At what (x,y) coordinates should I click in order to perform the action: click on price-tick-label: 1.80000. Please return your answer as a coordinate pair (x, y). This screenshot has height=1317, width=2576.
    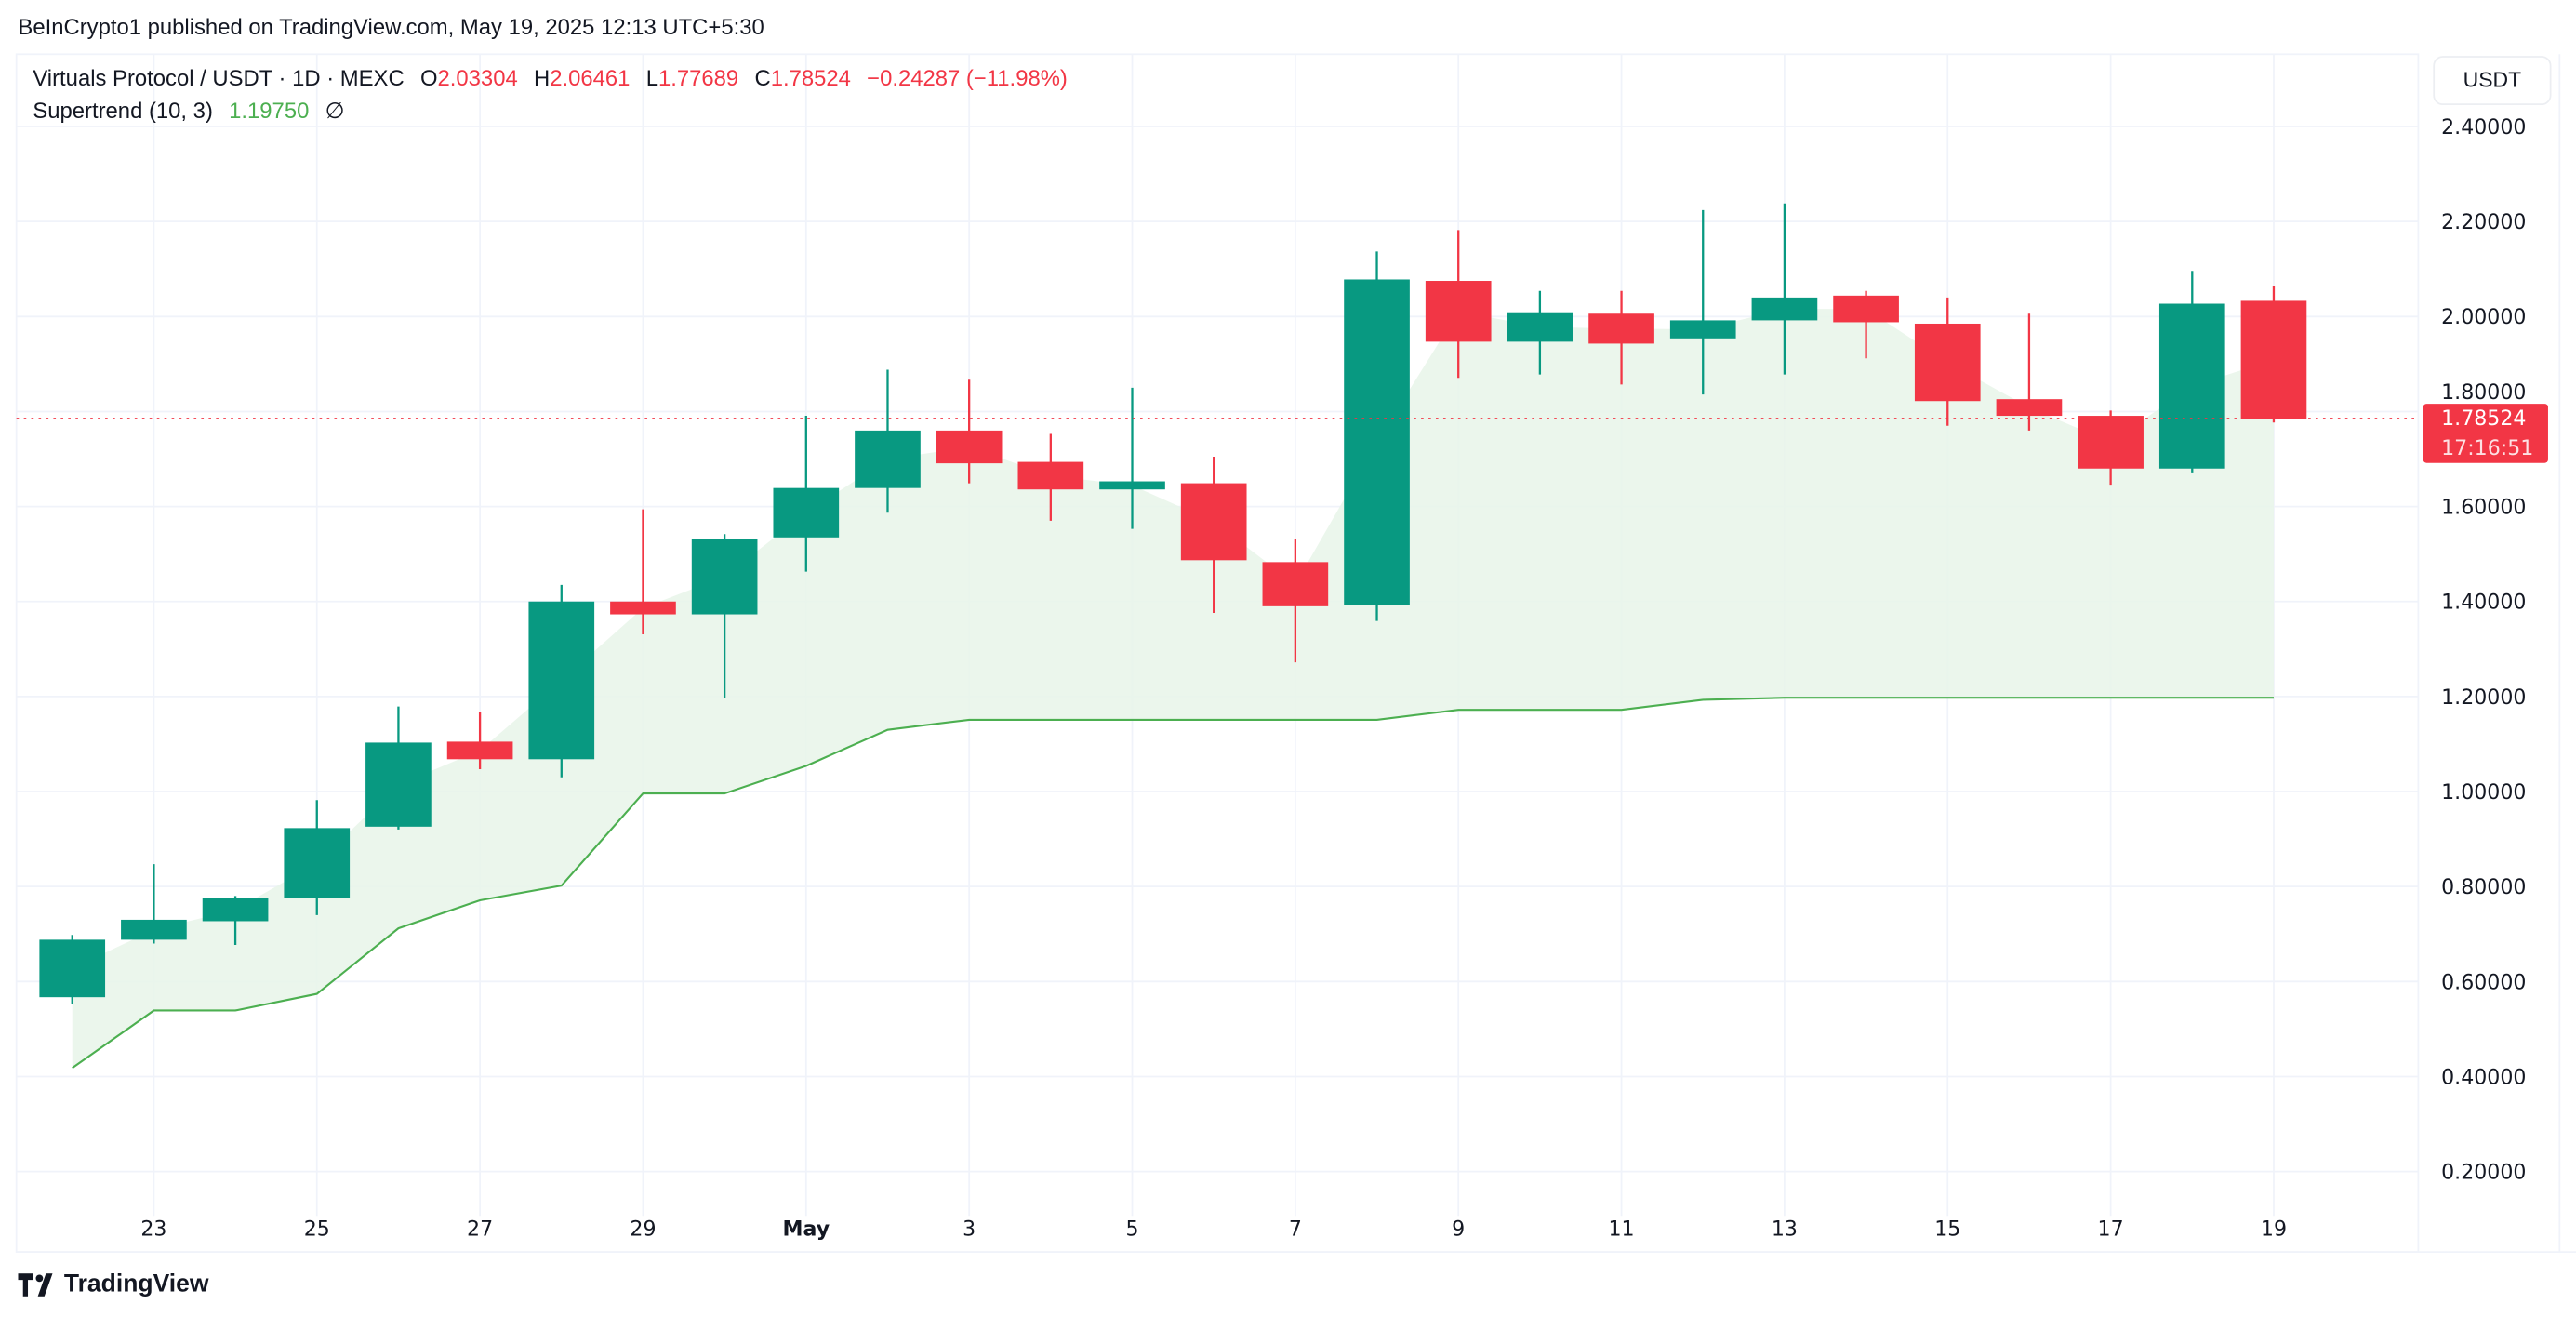
    Looking at the image, I should click on (2483, 393).